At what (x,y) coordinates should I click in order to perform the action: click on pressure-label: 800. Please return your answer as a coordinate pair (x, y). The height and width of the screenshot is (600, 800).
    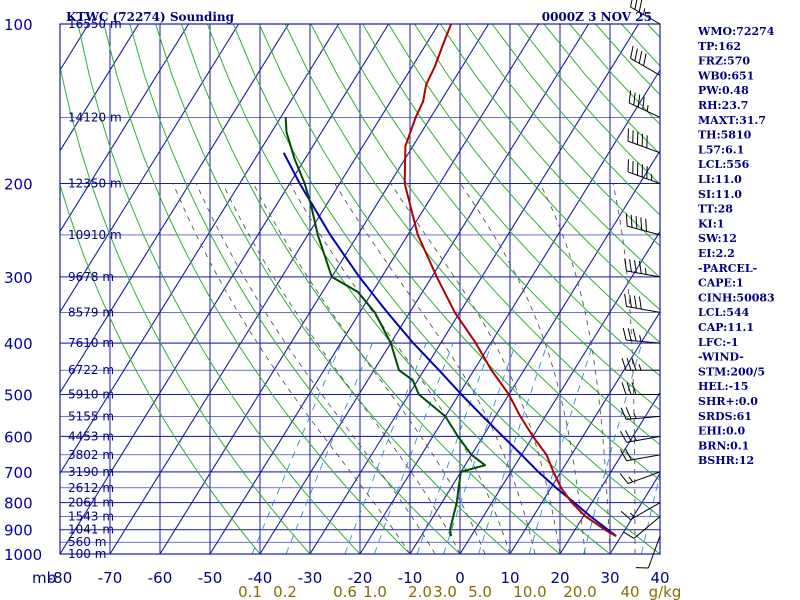
    Looking at the image, I should click on (18, 504).